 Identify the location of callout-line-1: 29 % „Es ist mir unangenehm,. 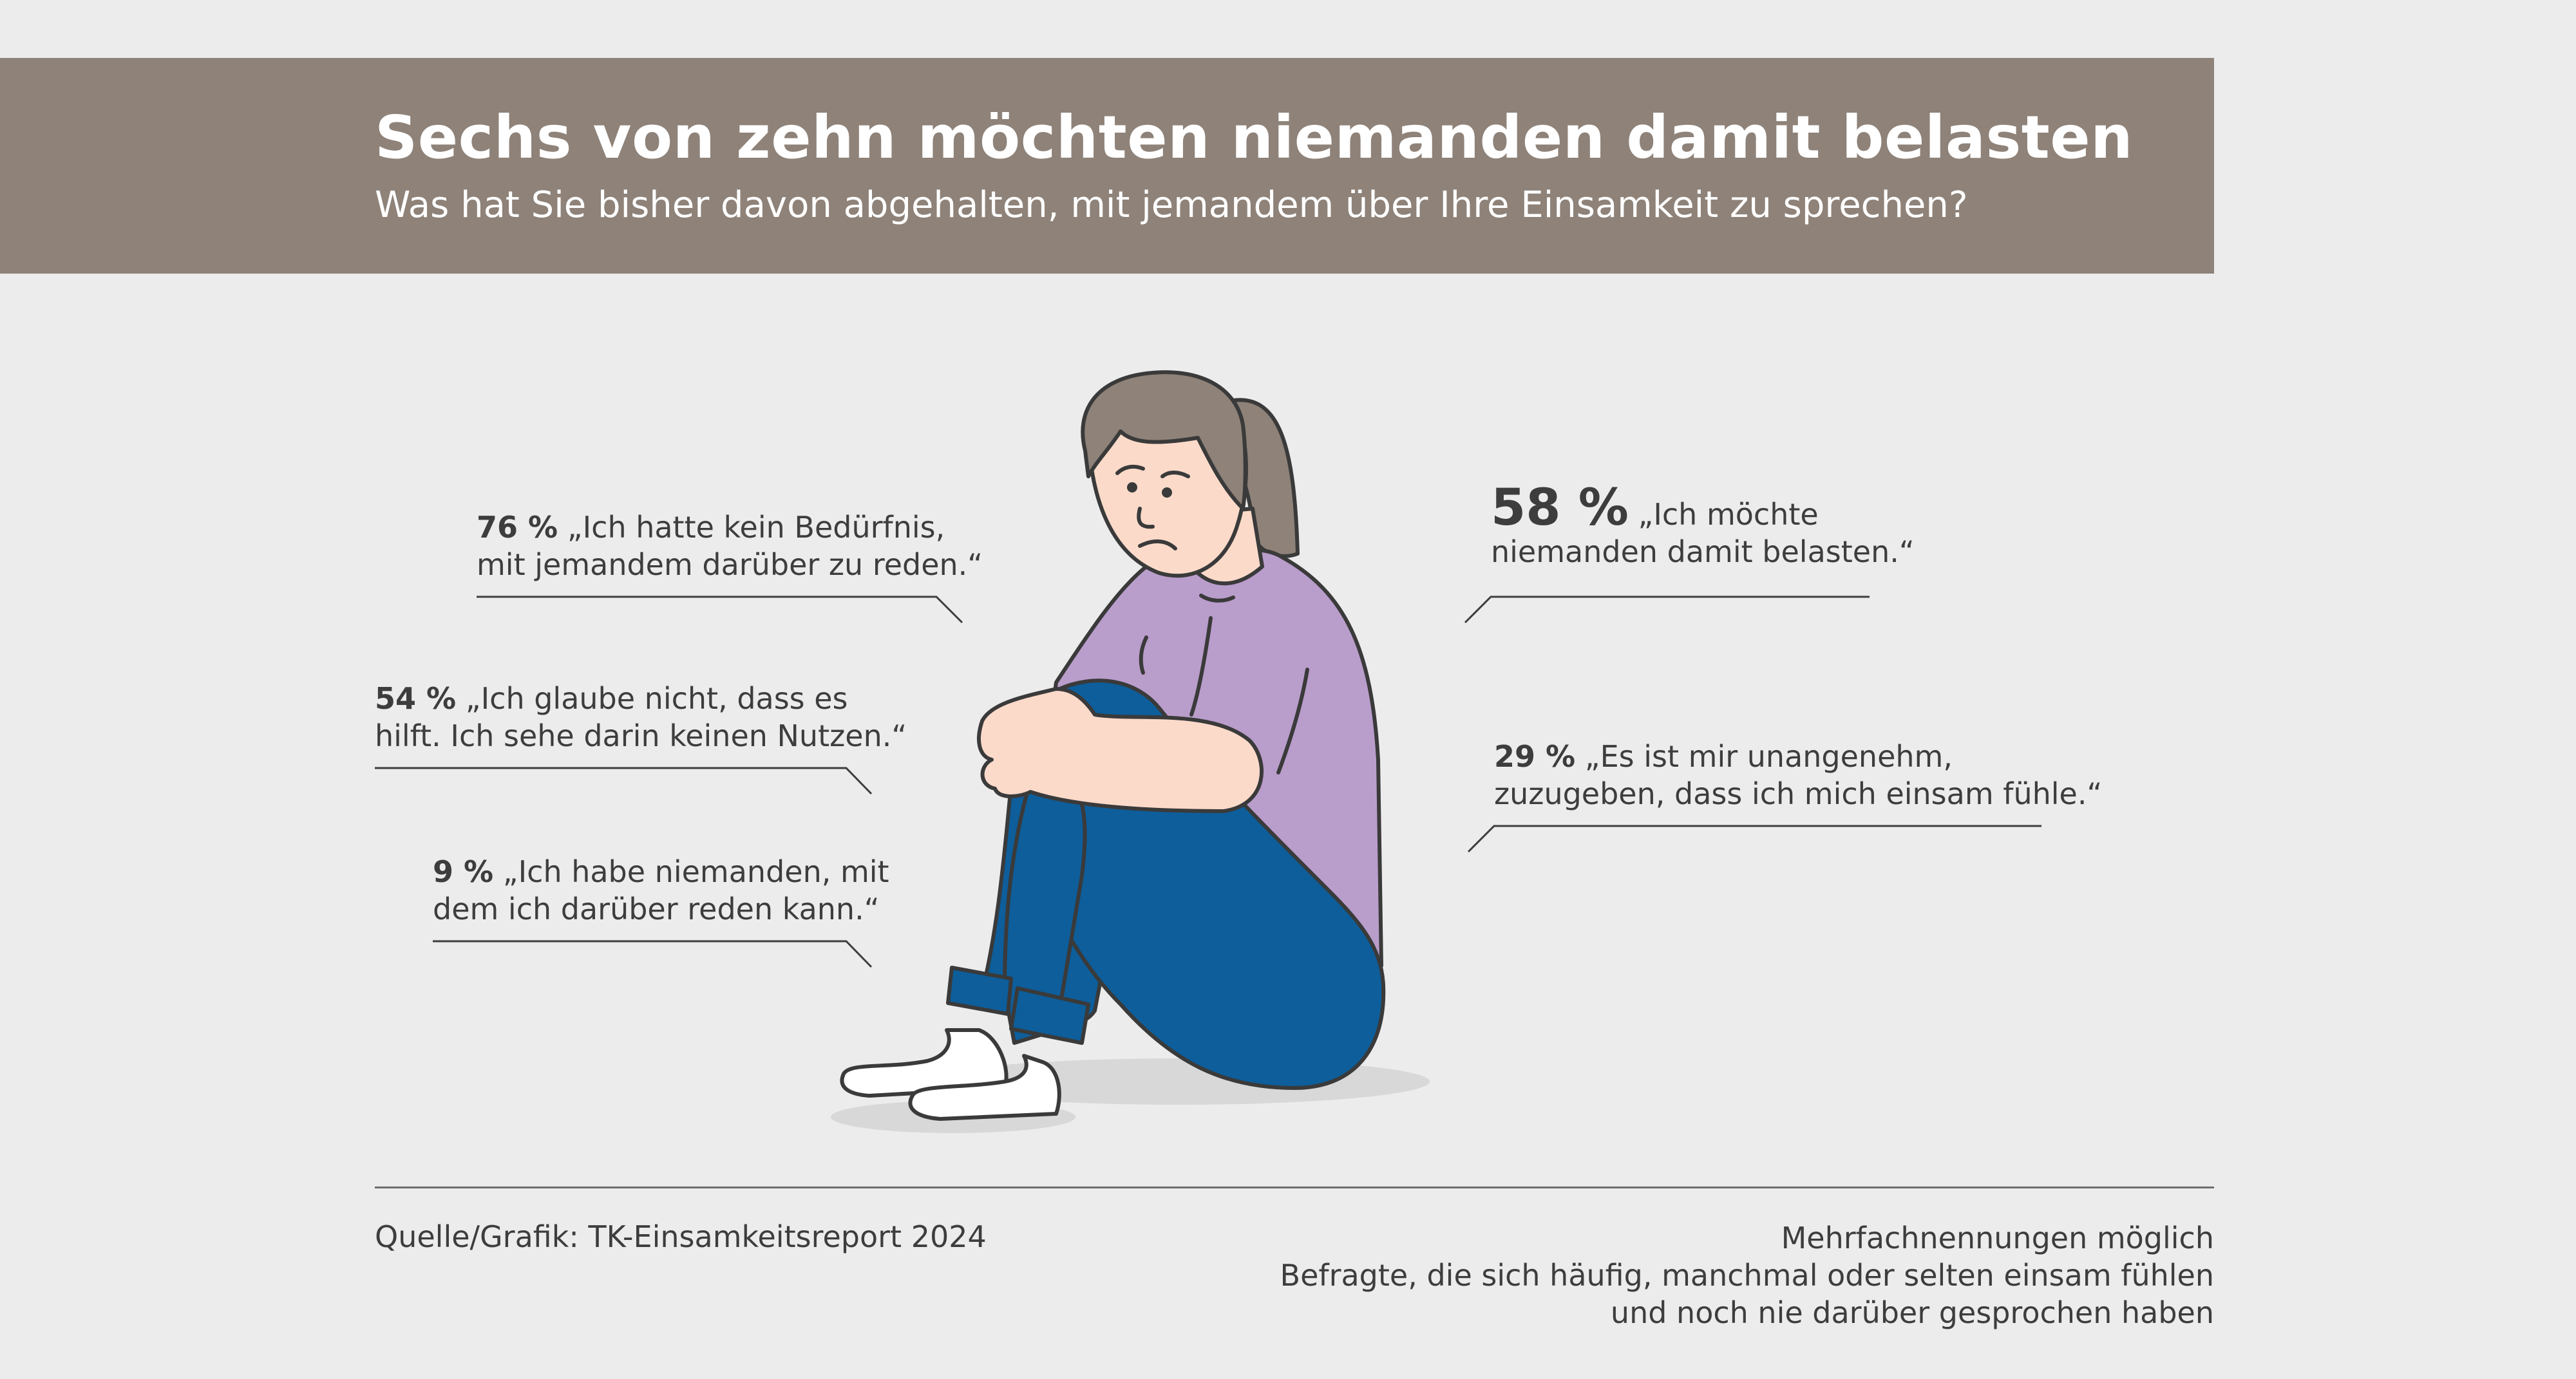
(1798, 757).